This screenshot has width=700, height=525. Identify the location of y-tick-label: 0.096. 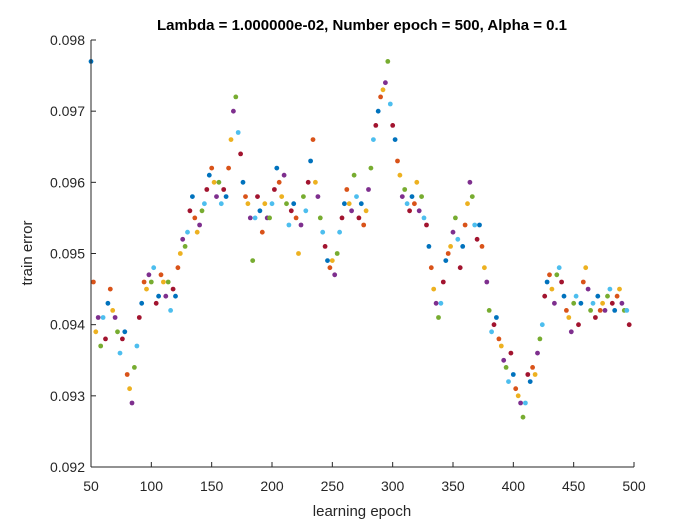
(67, 182).